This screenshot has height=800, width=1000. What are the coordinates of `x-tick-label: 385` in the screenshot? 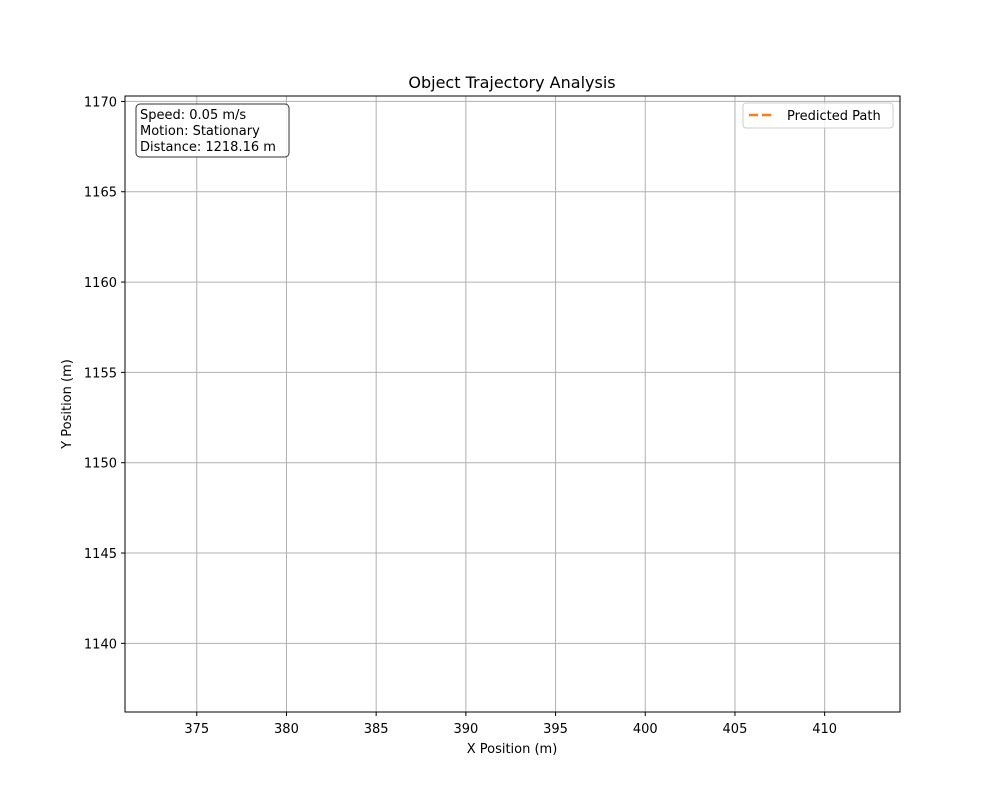 It's located at (376, 729).